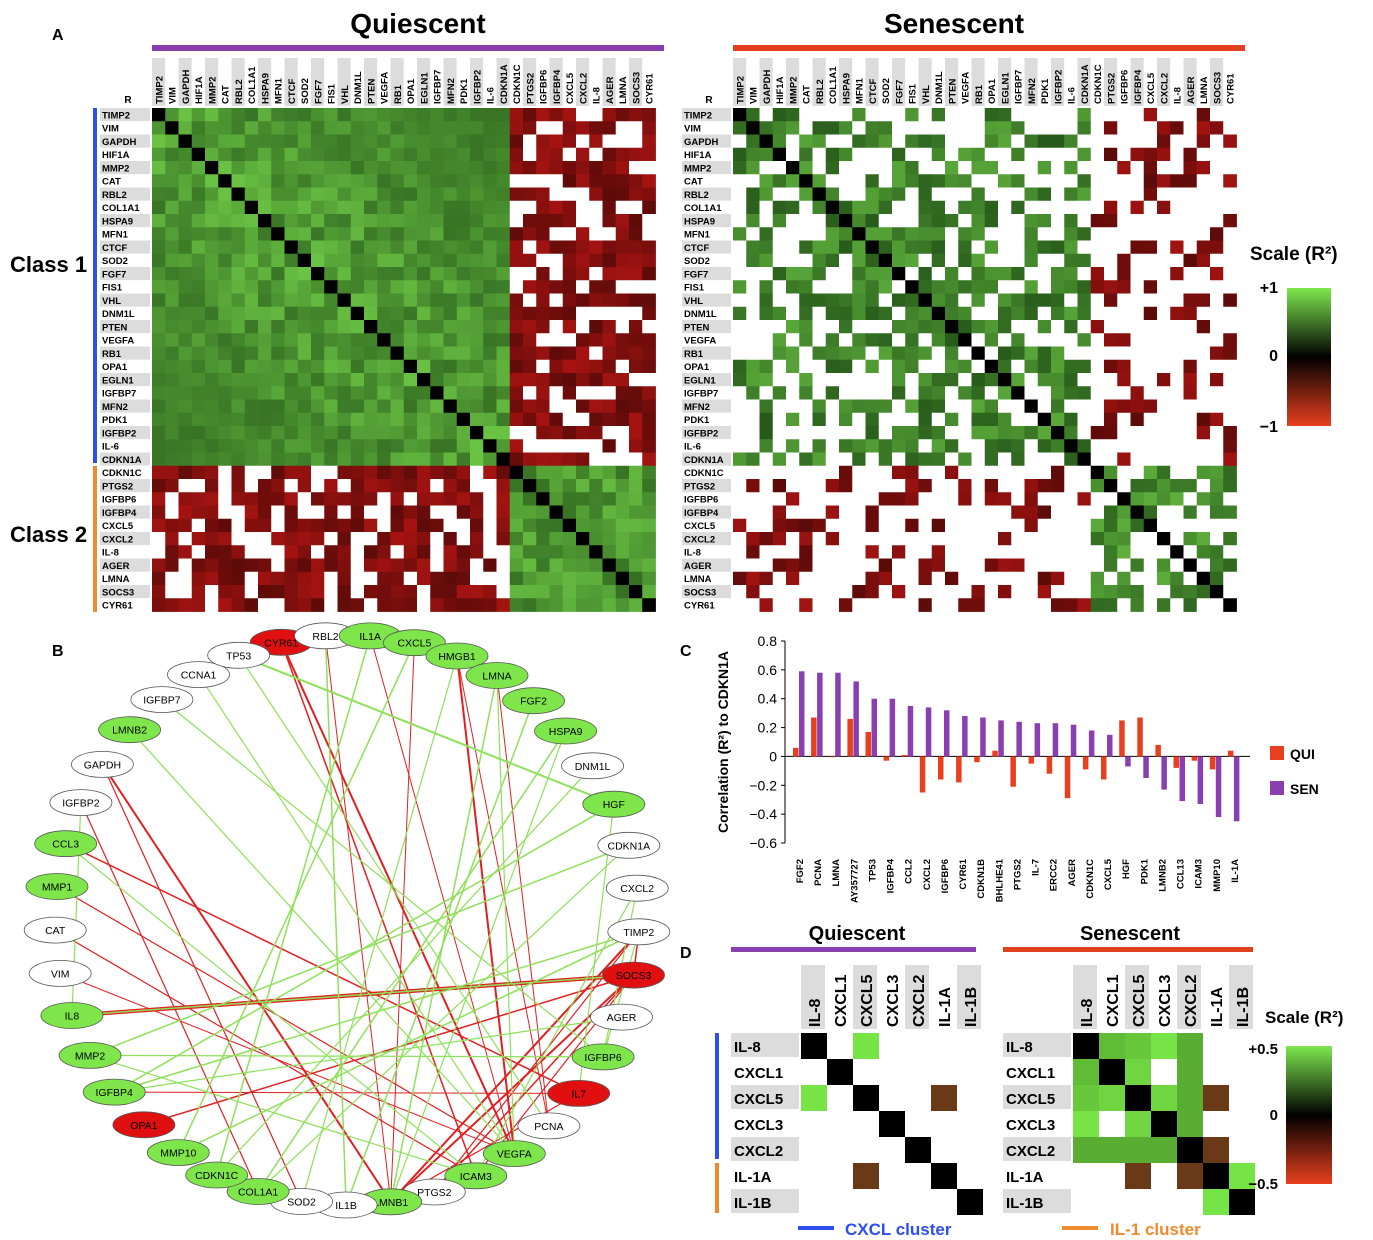 The image size is (1373, 1240). I want to click on panel-label-d: D, so click(686, 953).